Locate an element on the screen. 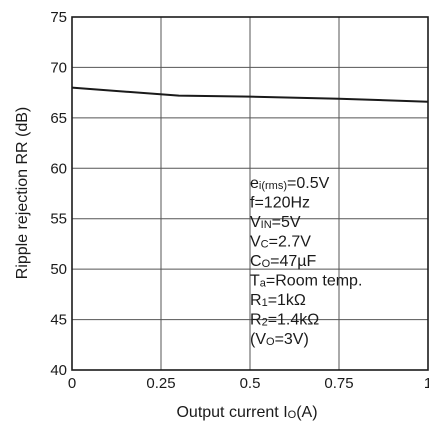 The height and width of the screenshot is (426, 429). x-tick-labels: 0 0.25 0.5 0.75 1 is located at coordinates (248, 383).